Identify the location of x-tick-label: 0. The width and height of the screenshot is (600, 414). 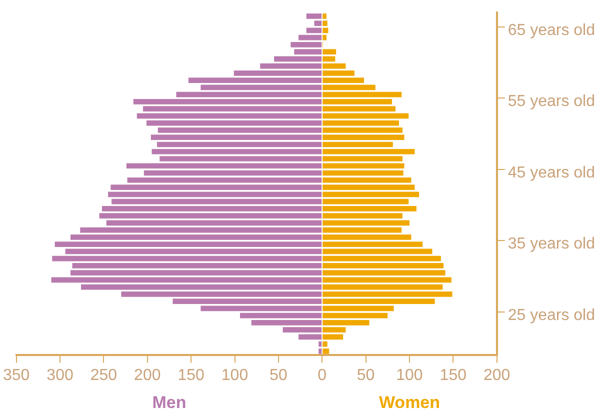
(322, 375).